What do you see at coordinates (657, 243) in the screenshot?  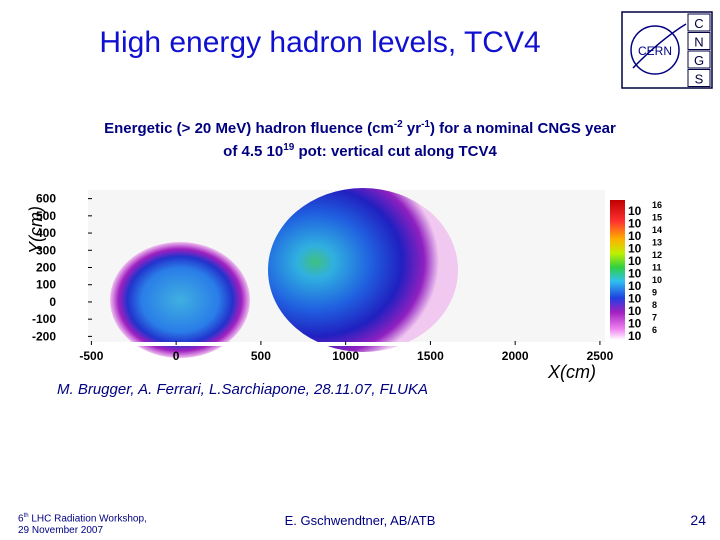 I see `colorbar-exponent: 13` at bounding box center [657, 243].